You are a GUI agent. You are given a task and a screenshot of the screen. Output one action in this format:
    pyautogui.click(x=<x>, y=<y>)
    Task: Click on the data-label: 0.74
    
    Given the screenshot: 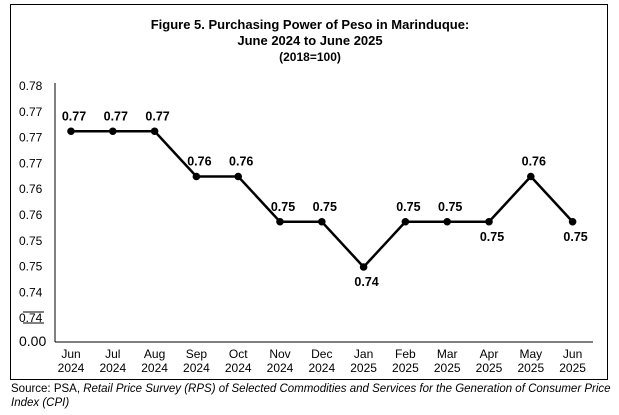 What is the action you would take?
    pyautogui.click(x=366, y=282)
    